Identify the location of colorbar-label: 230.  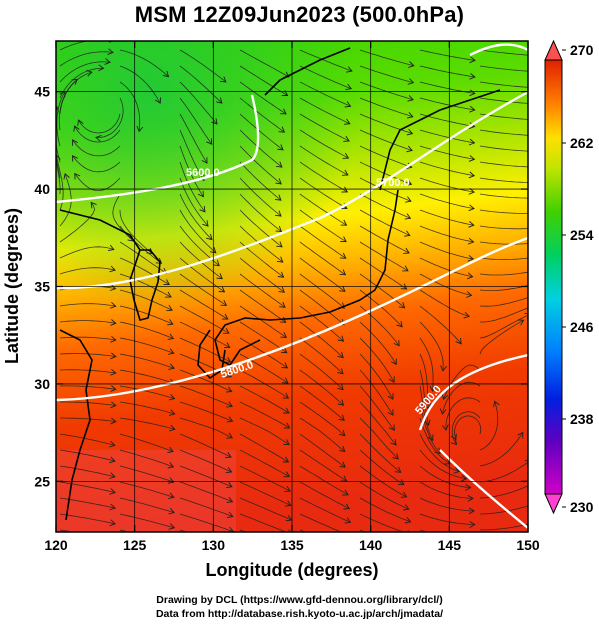
(582, 507).